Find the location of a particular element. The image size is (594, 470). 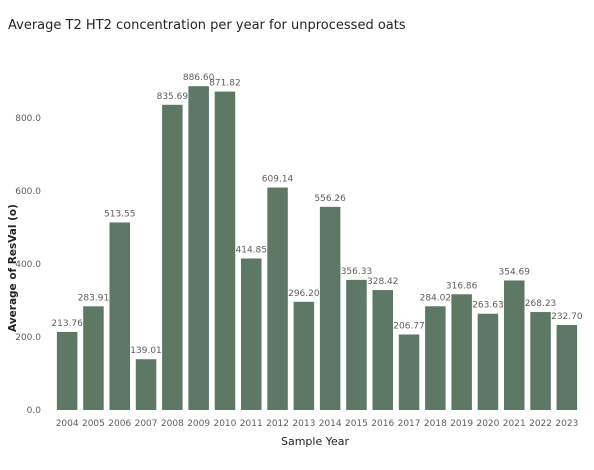

y-tick-label: 0.0 is located at coordinates (34, 411).